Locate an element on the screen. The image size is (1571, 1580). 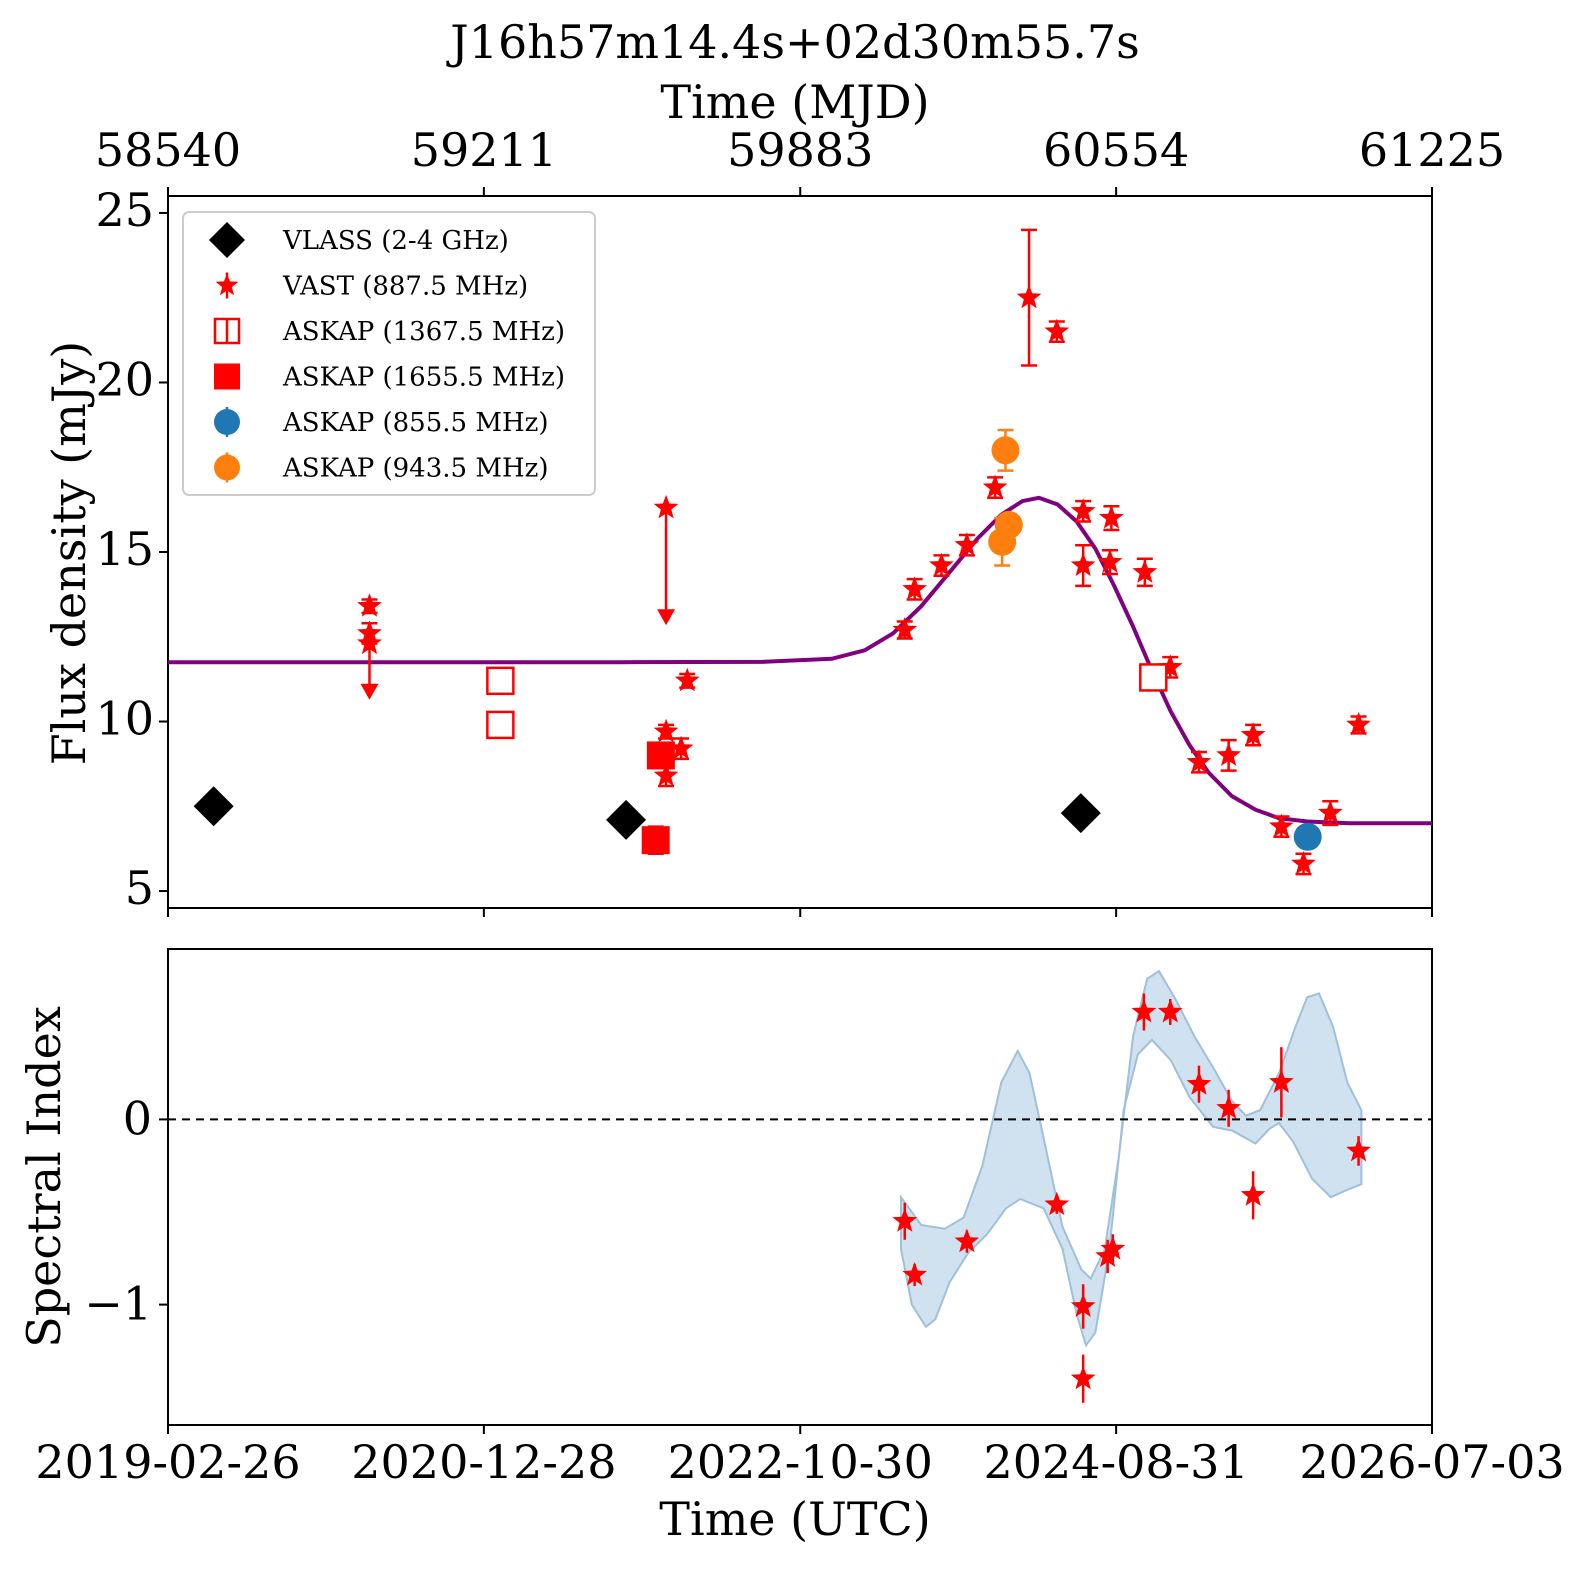
top-axis-label: Time (MJD) is located at coordinates (794, 102).